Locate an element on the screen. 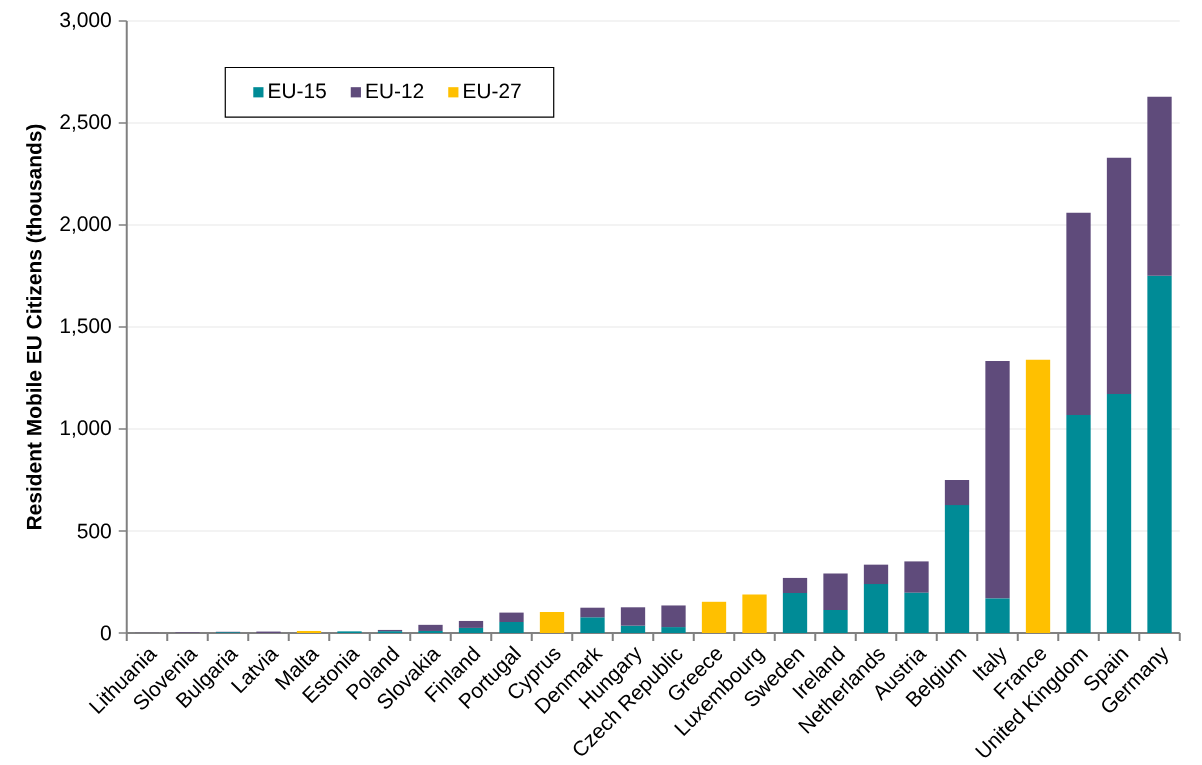  y-tick-label: 3,000 is located at coordinates (85, 21).